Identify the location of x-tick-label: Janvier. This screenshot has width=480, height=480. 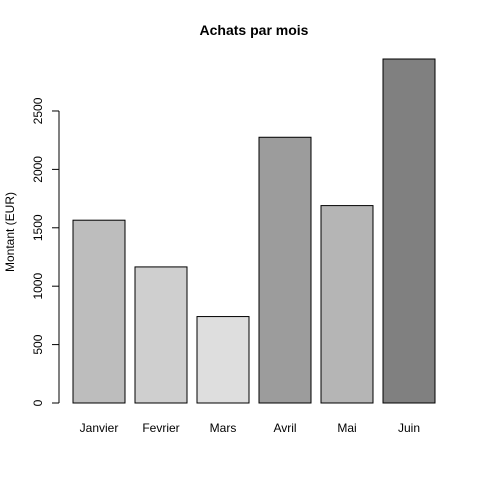
(99, 428).